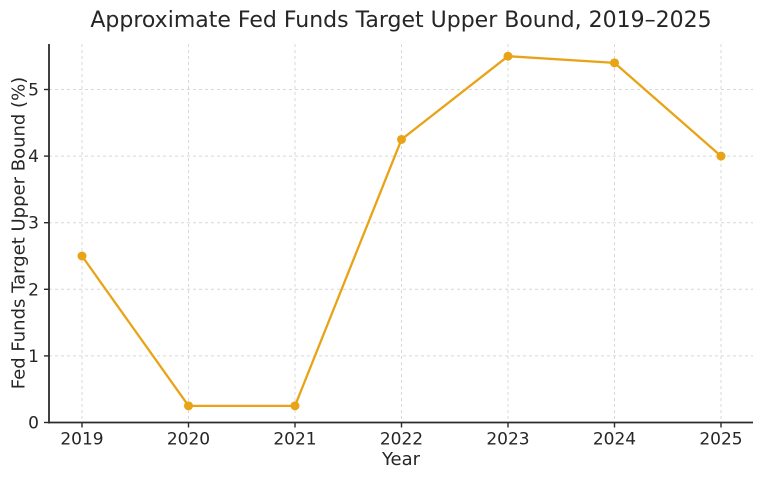  I want to click on data-point-2024, so click(614, 63).